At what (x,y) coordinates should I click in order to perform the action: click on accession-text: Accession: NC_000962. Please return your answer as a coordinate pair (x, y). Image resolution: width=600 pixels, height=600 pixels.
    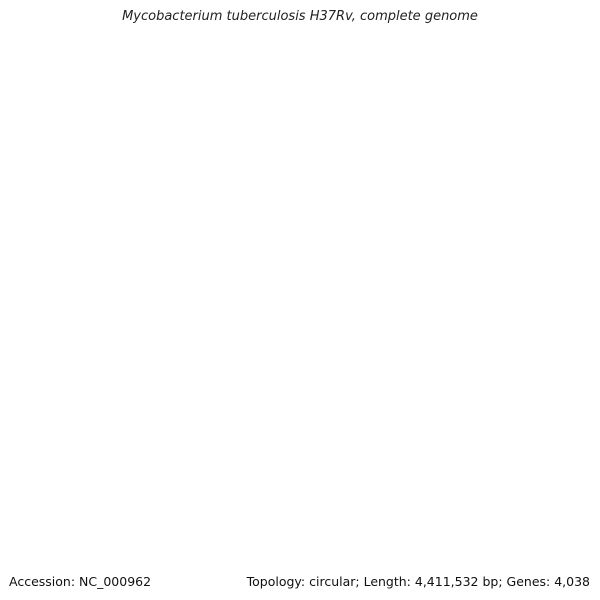
    Looking at the image, I should click on (80, 581).